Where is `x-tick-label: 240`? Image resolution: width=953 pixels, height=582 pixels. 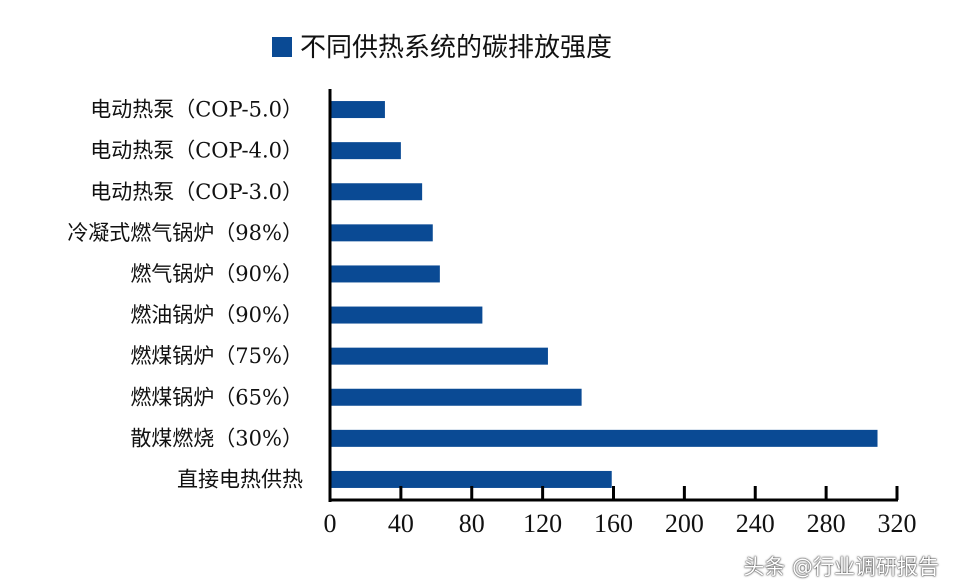
x-tick-label: 240 is located at coordinates (755, 523).